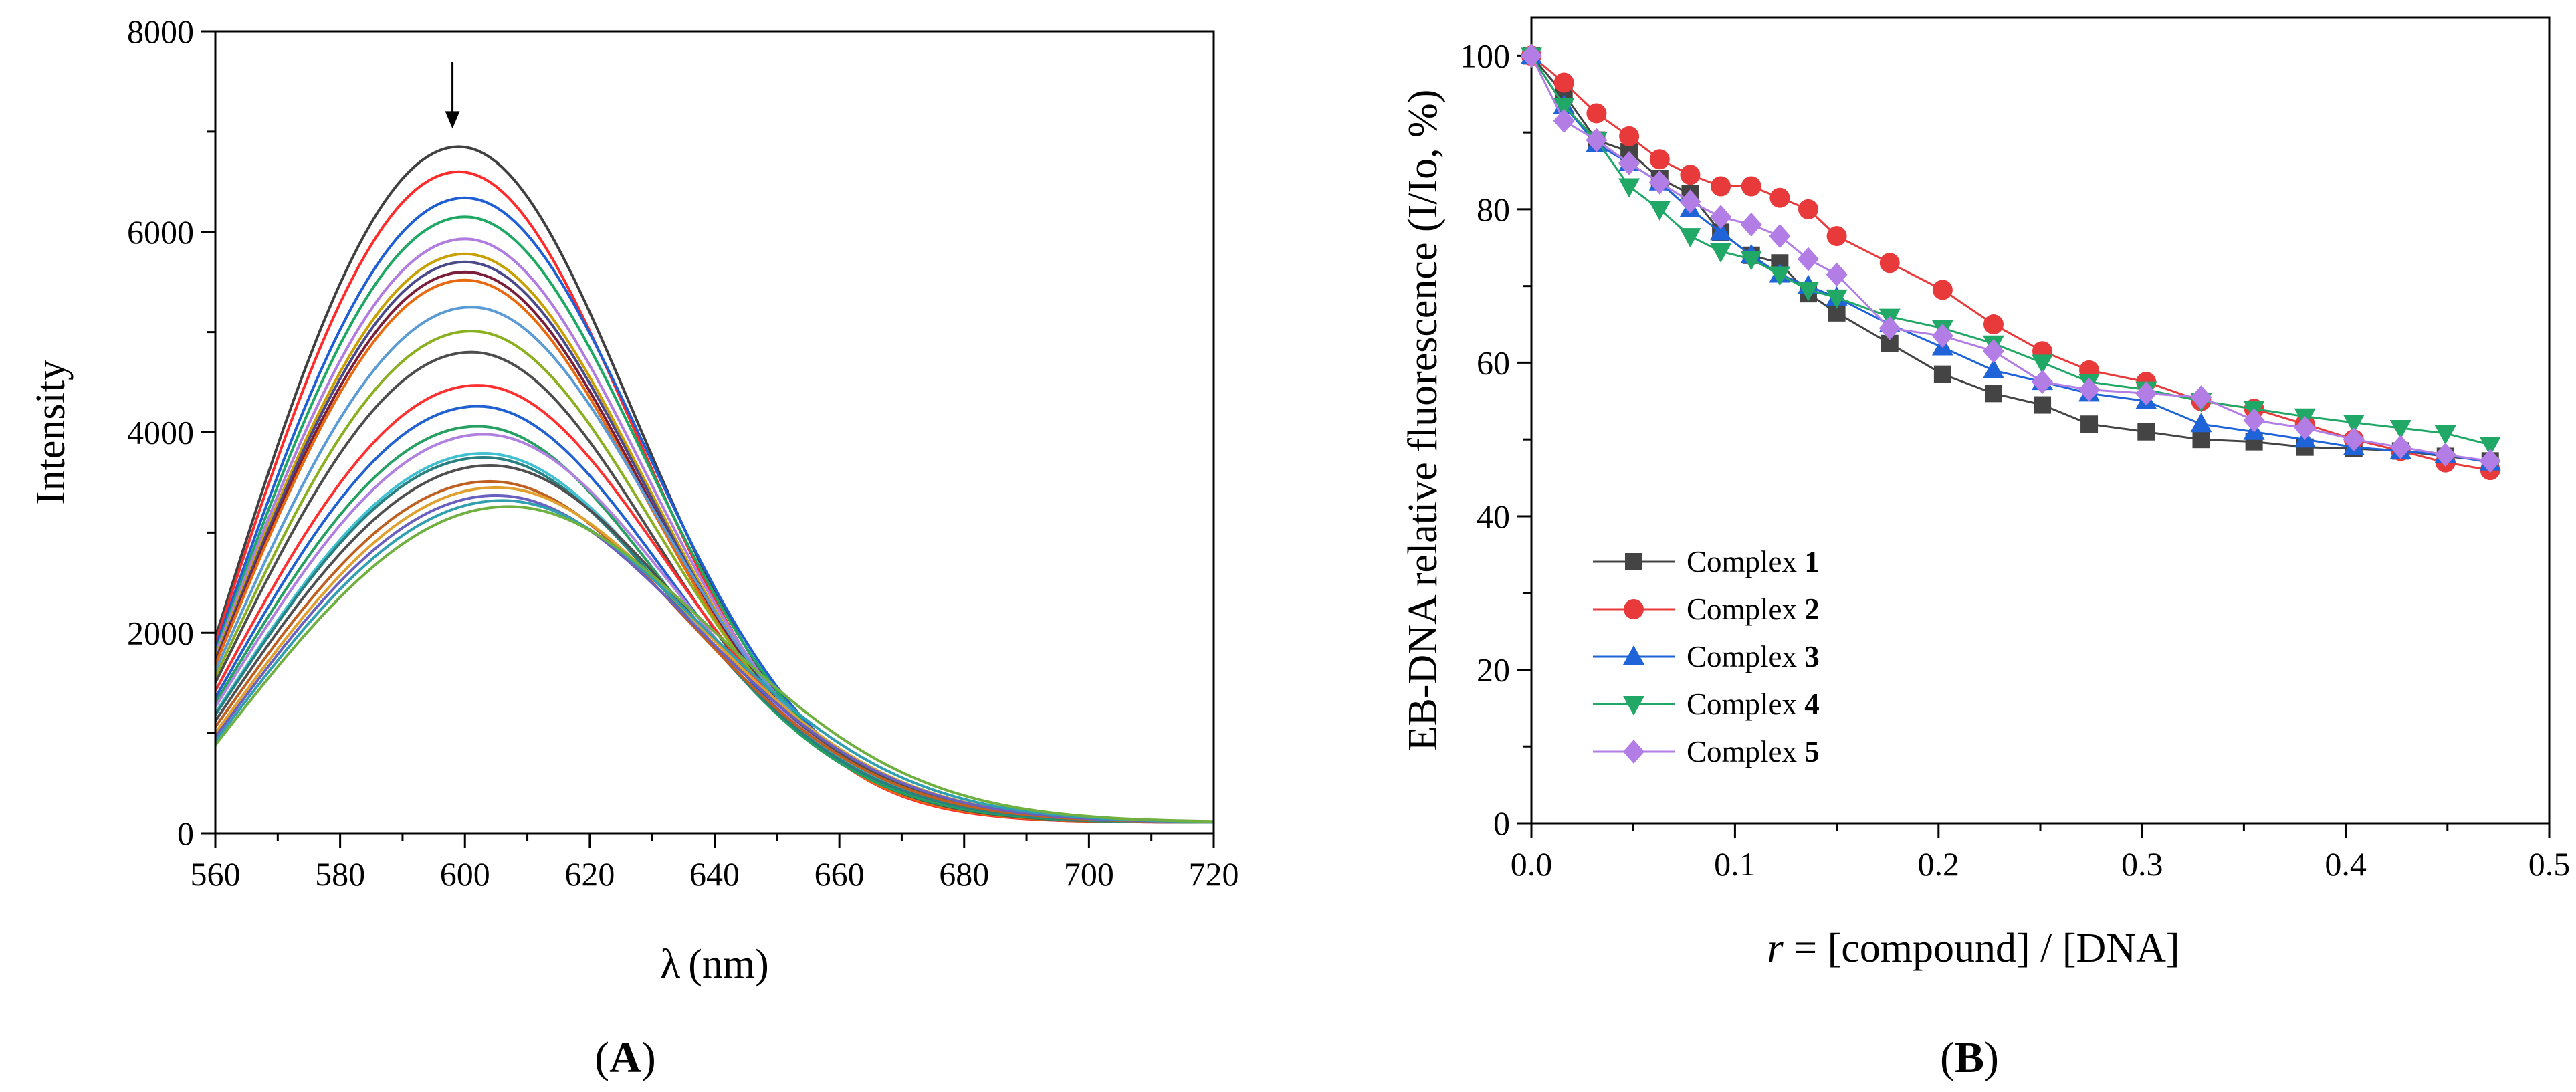 This screenshot has height=1092, width=2576. I want to click on panel-a-y-tick-label: 6000, so click(160, 232).